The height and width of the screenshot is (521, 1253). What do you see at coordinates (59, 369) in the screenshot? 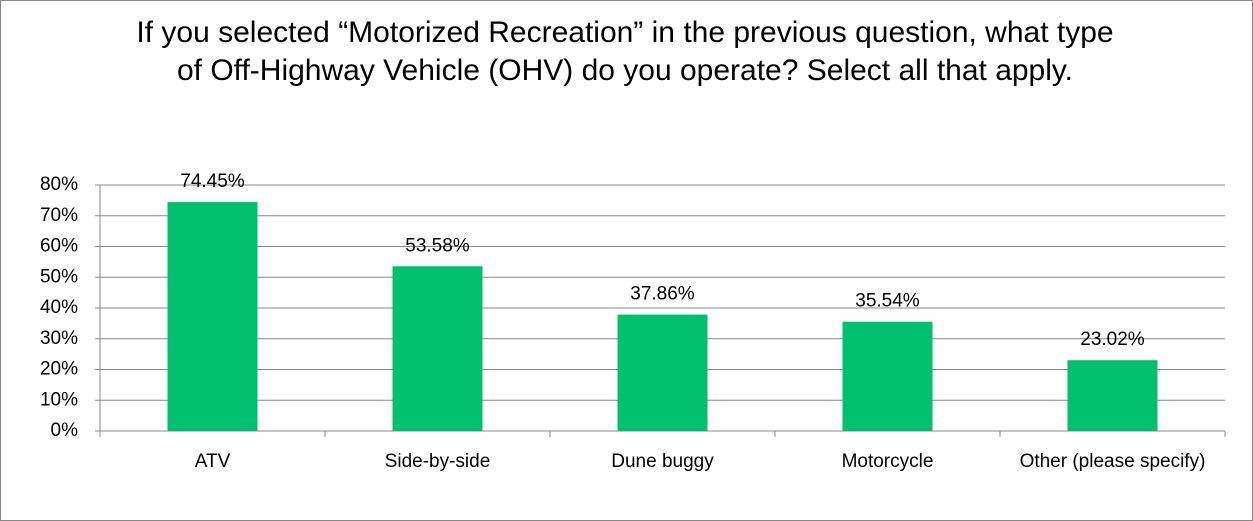
I see `y-tick-label: 20%` at bounding box center [59, 369].